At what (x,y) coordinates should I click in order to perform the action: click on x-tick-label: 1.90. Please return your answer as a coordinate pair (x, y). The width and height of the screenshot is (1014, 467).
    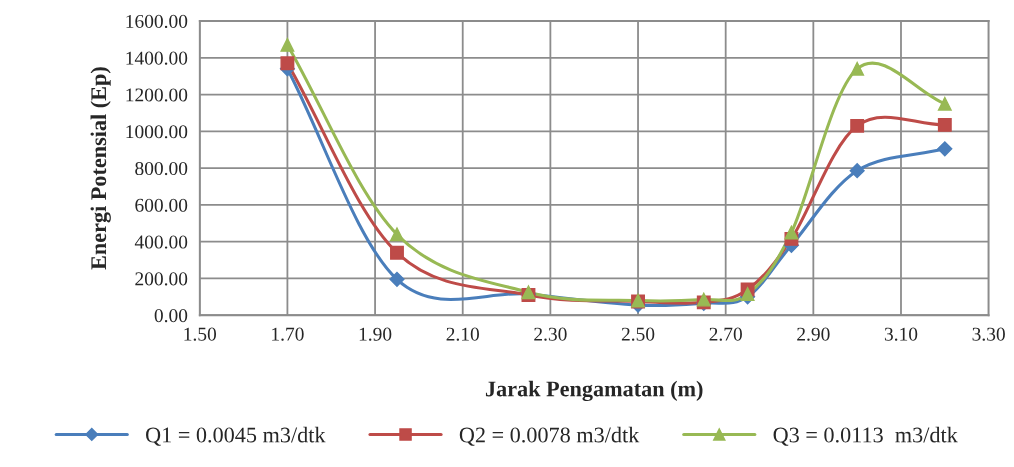
    Looking at the image, I should click on (375, 334).